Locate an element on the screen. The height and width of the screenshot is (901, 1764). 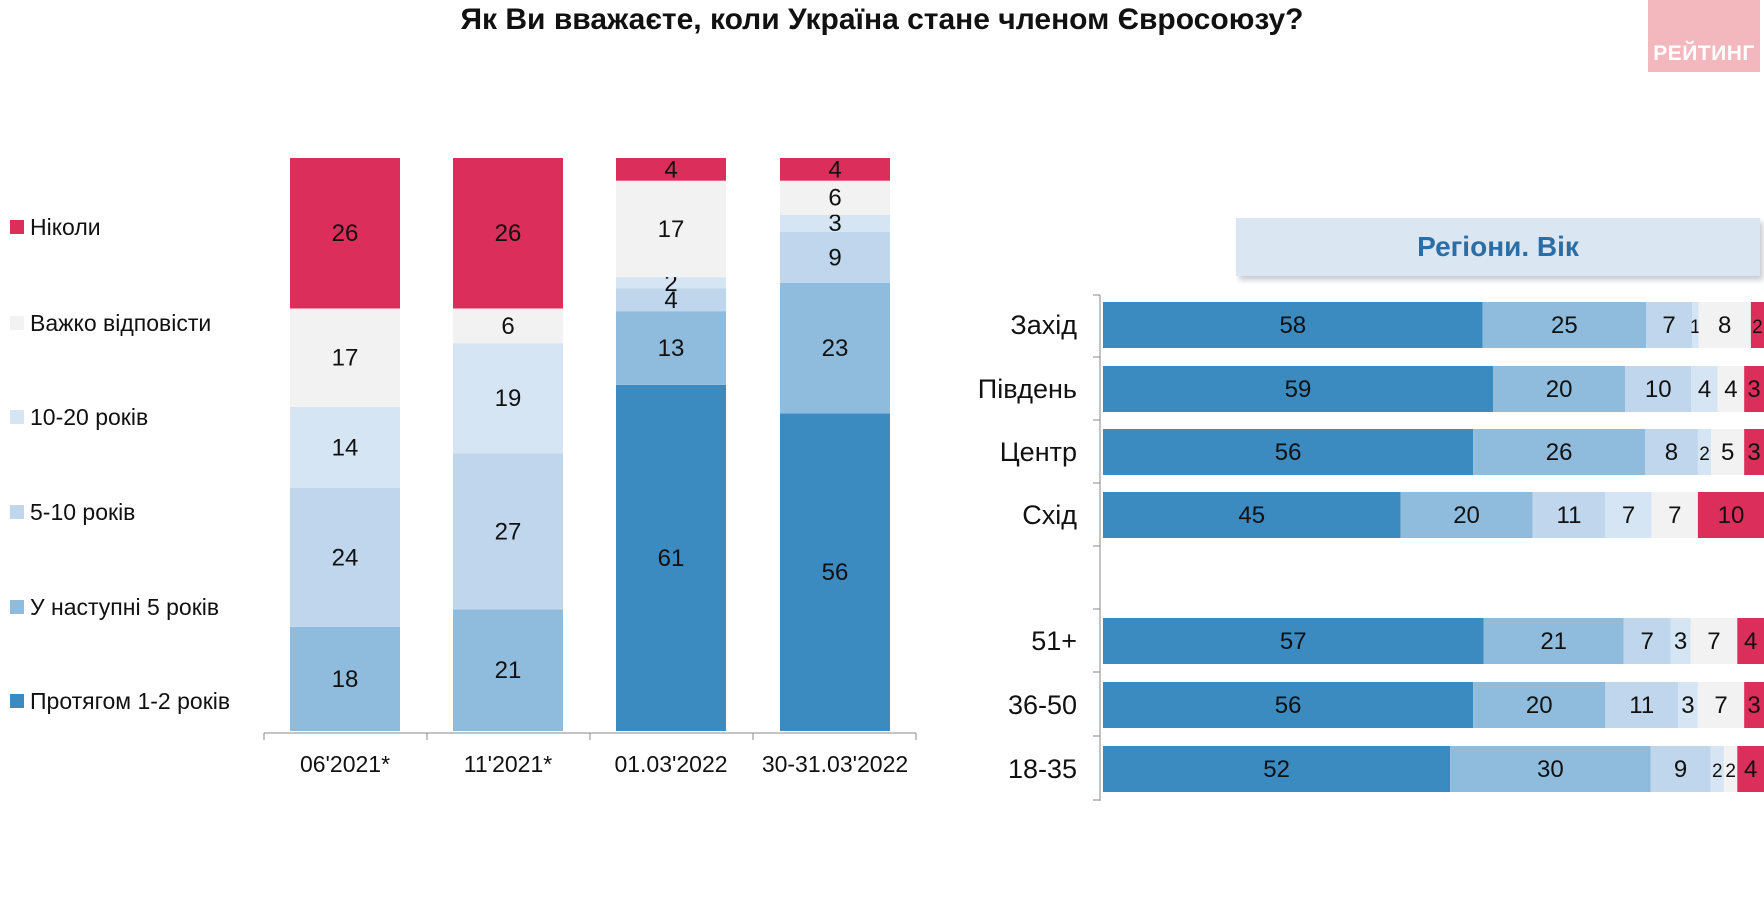
bar-segment-схід-1 is located at coordinates (1466, 515).